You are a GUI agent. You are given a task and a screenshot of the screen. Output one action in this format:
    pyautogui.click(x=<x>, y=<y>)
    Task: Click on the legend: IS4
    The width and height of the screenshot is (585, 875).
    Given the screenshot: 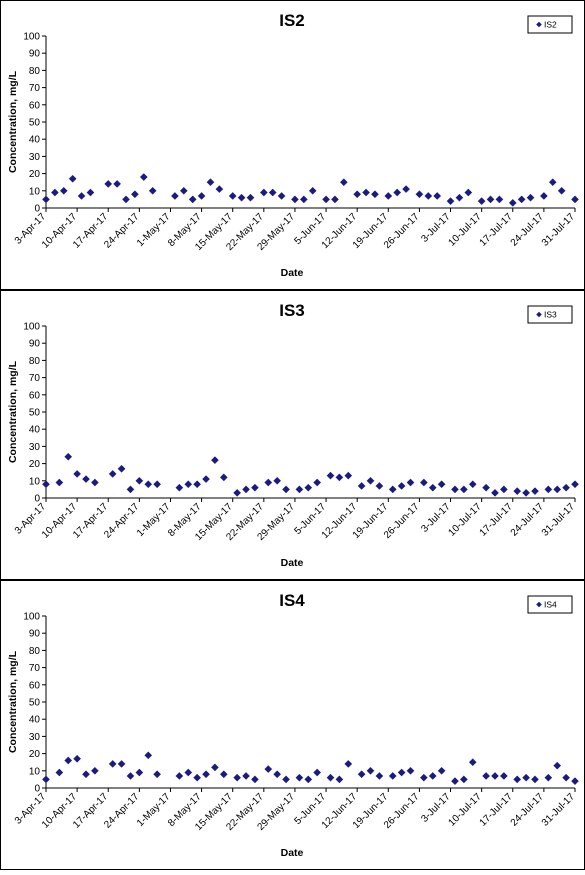 What is the action you would take?
    pyautogui.click(x=550, y=604)
    